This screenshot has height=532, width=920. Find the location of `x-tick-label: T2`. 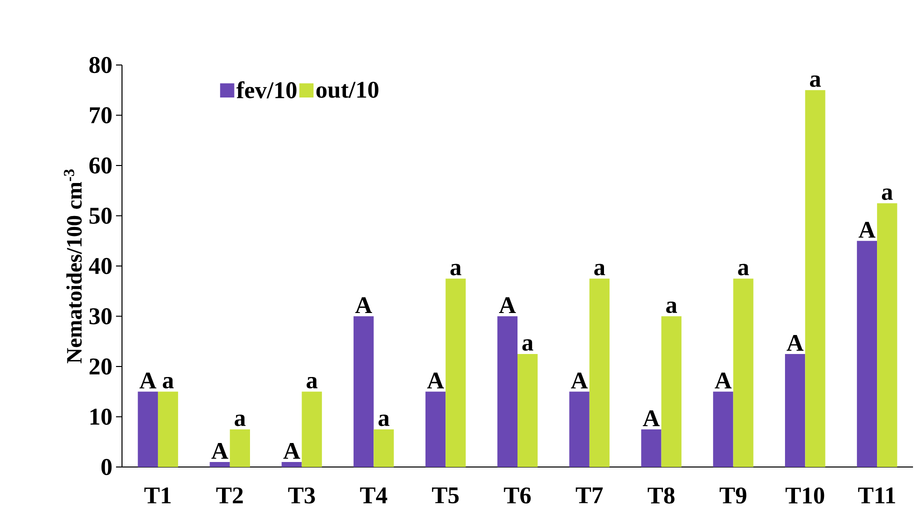

x-tick-label: T2 is located at coordinates (229, 495).